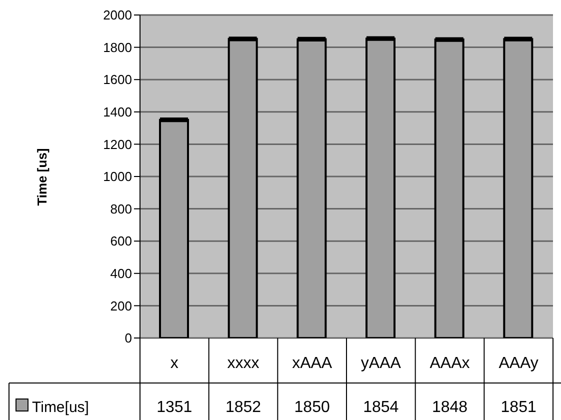 This screenshot has height=420, width=561. Describe the element at coordinates (312, 407) in the screenshot. I see `data-label: 1850` at that location.